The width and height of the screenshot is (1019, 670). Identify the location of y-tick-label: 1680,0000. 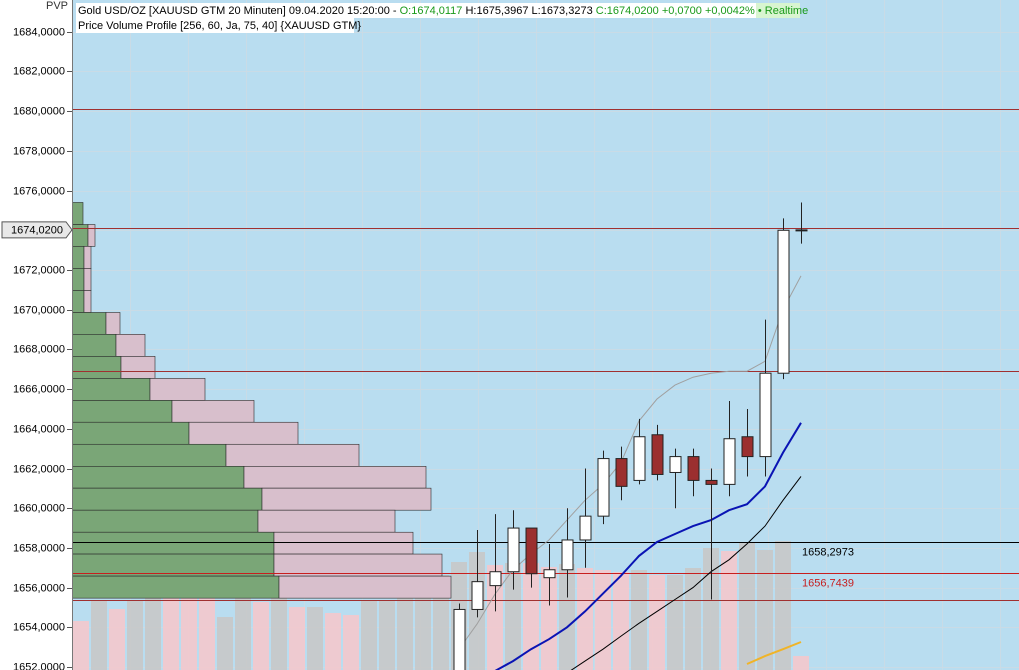
(39, 111).